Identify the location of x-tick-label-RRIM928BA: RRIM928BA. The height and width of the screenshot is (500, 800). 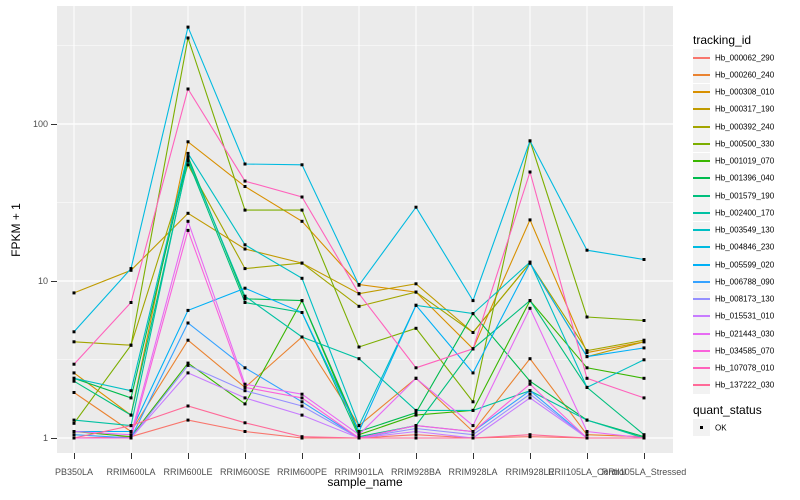
(416, 472).